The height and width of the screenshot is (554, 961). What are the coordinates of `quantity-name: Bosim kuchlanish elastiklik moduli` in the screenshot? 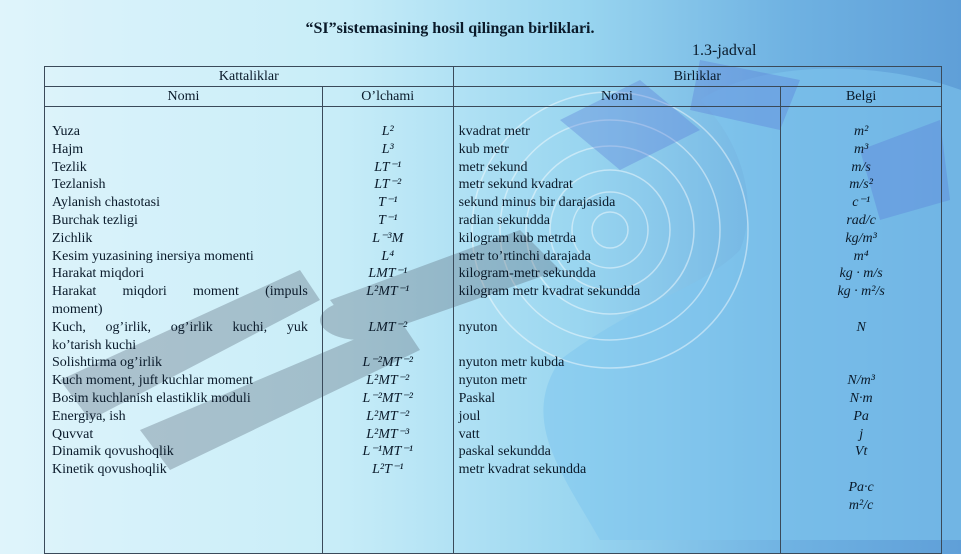 It's located at (151, 398).